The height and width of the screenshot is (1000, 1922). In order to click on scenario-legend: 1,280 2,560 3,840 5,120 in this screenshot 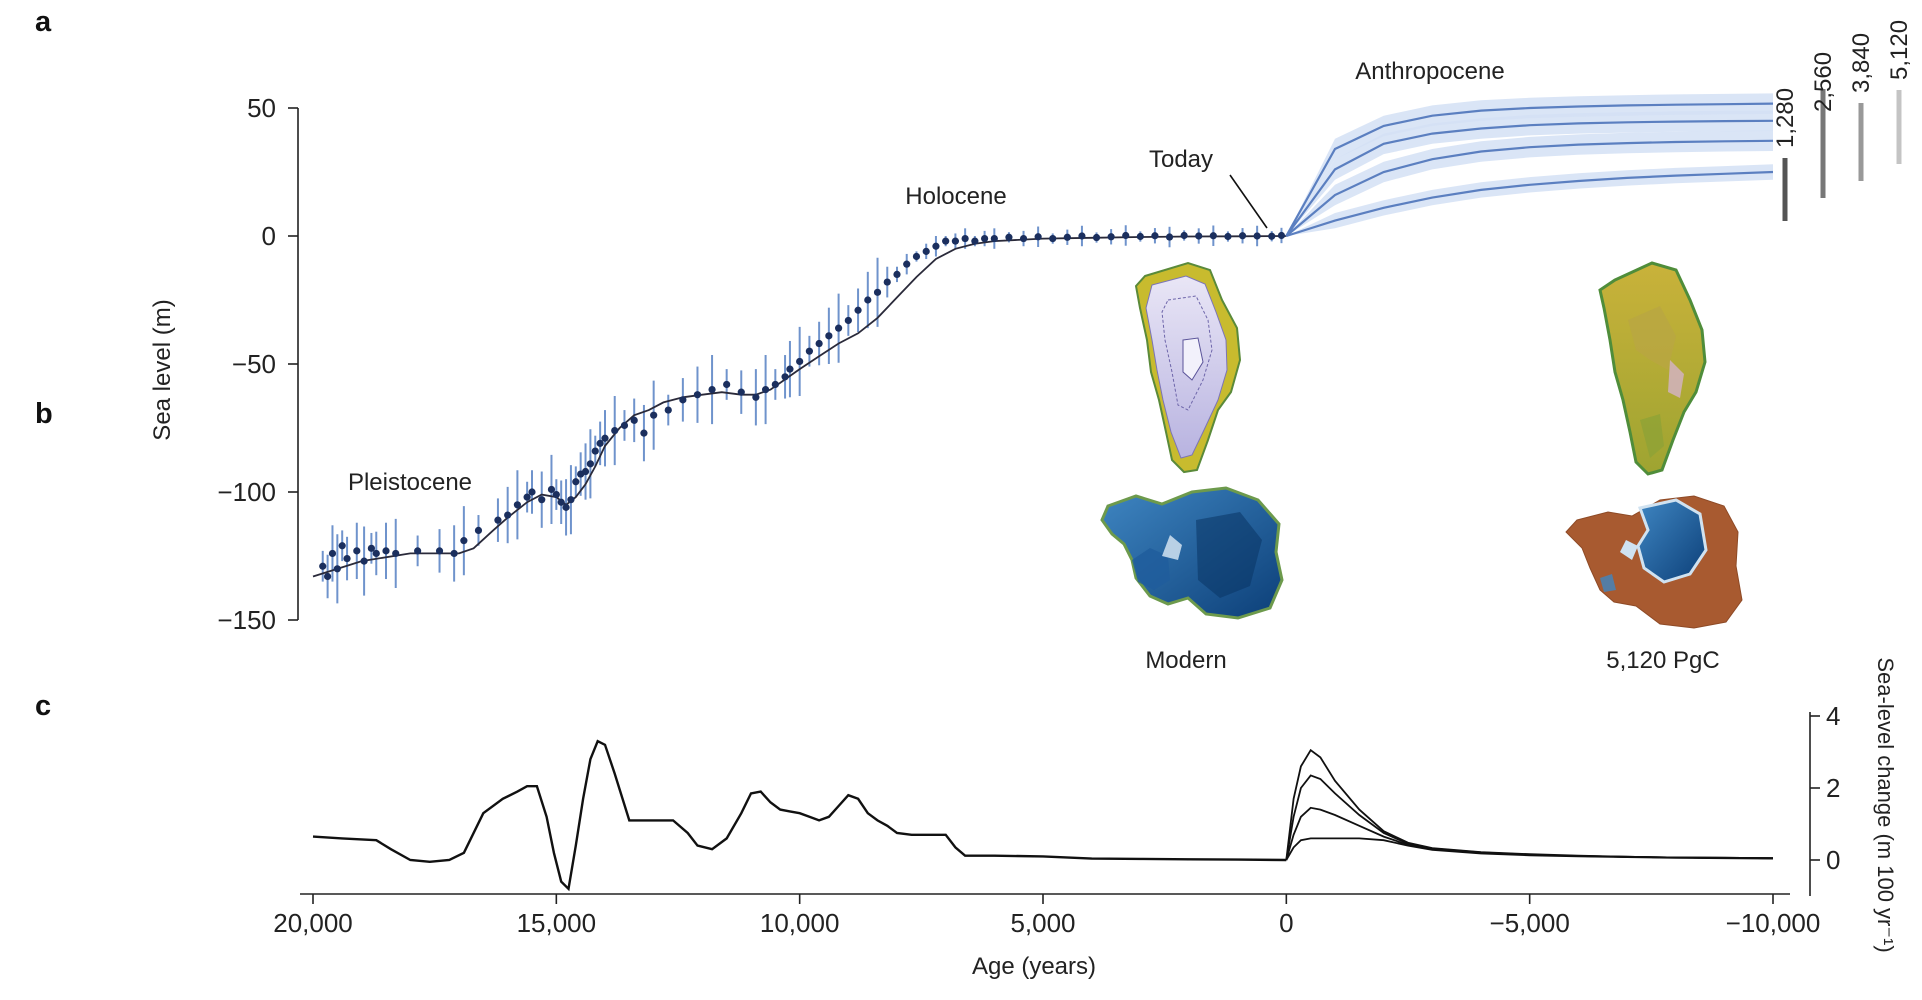, I will do `click(1842, 120)`.